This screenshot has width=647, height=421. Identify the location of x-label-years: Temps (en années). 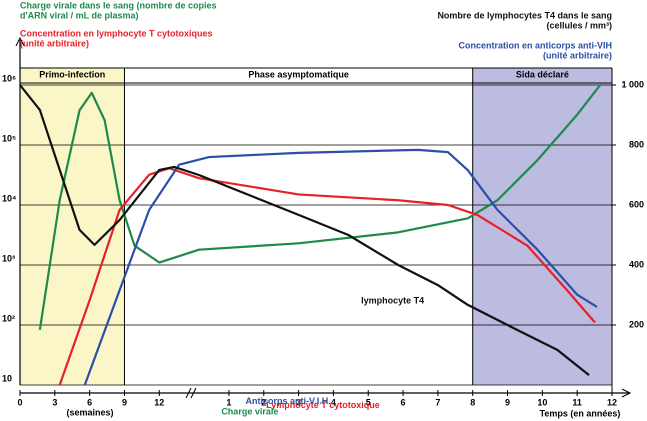
(580, 413).